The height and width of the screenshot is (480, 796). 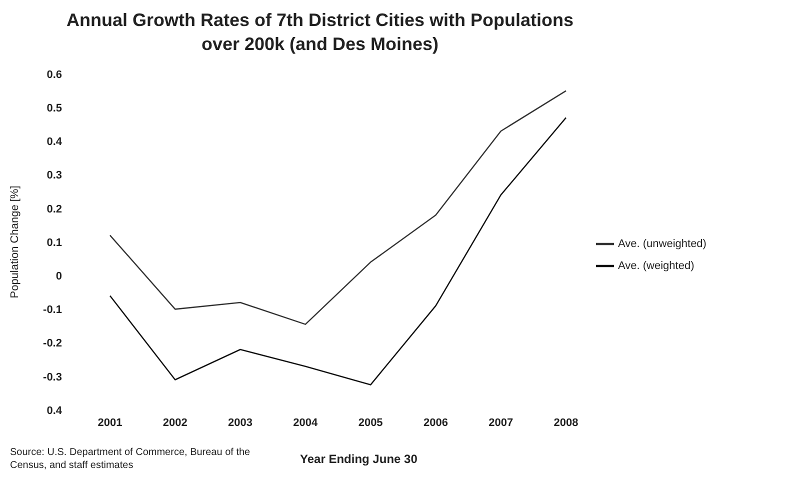 What do you see at coordinates (240, 422) in the screenshot?
I see `x-tick-label: 2003` at bounding box center [240, 422].